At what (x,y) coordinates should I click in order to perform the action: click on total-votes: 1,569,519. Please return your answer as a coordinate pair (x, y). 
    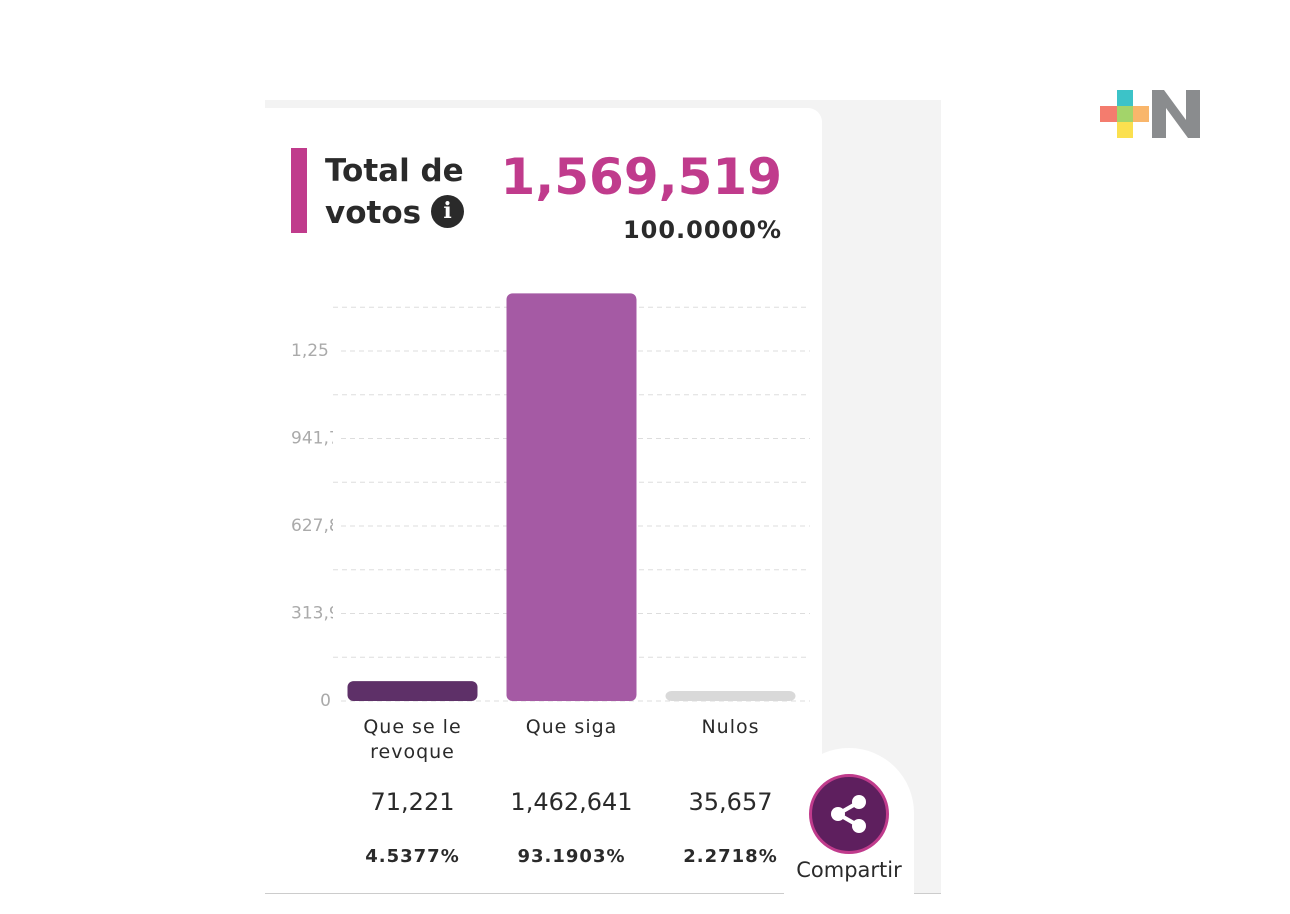
    Looking at the image, I should click on (641, 177).